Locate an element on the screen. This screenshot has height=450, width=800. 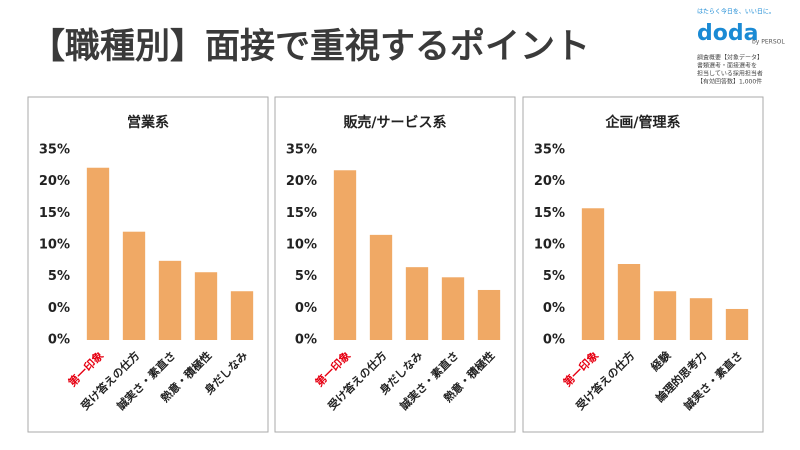
survey-note-line: 書類選考・面接選考を is located at coordinates (727, 66).